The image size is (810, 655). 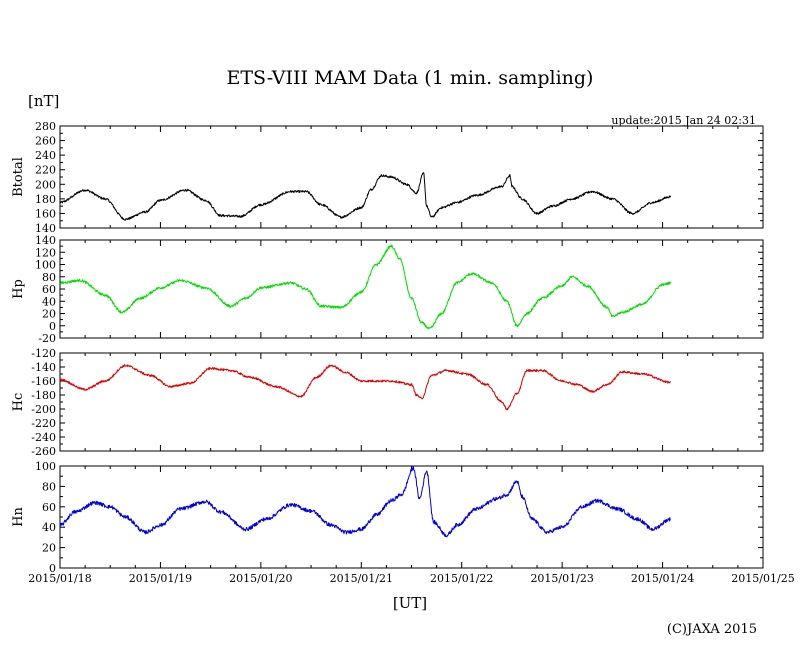 I want to click on y-tick-label: -180, so click(x=43, y=395).